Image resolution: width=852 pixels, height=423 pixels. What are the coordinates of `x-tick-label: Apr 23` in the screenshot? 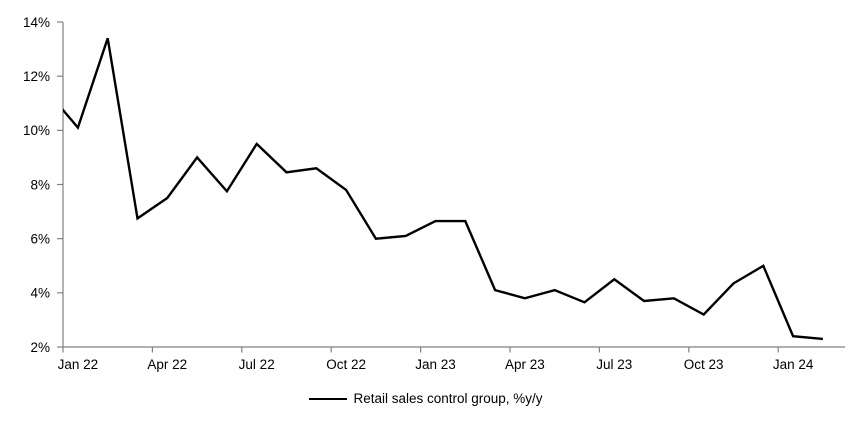 It's located at (525, 364).